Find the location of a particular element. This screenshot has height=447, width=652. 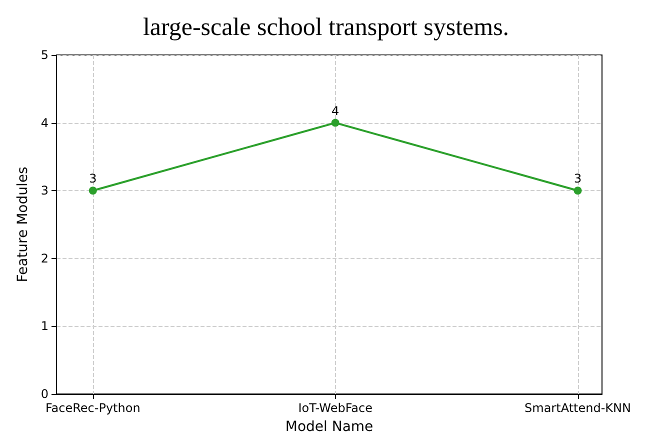

y-tick-label: 3 is located at coordinates (44, 191).